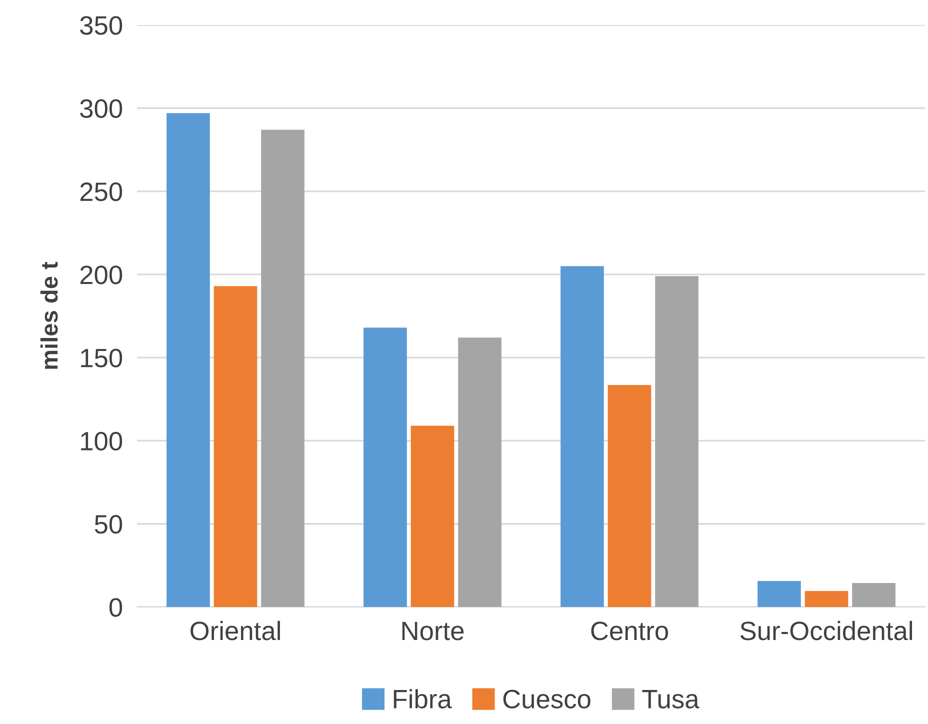 Image resolution: width=928 pixels, height=724 pixels. Describe the element at coordinates (423, 698) in the screenshot. I see `legend-label: Fibra` at that location.